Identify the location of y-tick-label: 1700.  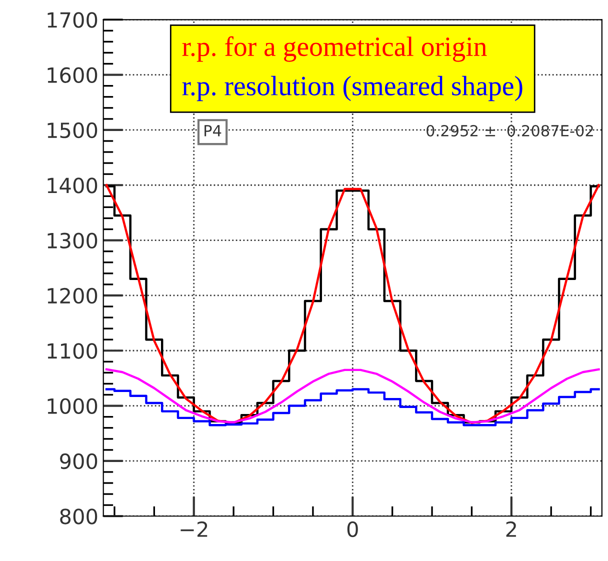
(73, 20).